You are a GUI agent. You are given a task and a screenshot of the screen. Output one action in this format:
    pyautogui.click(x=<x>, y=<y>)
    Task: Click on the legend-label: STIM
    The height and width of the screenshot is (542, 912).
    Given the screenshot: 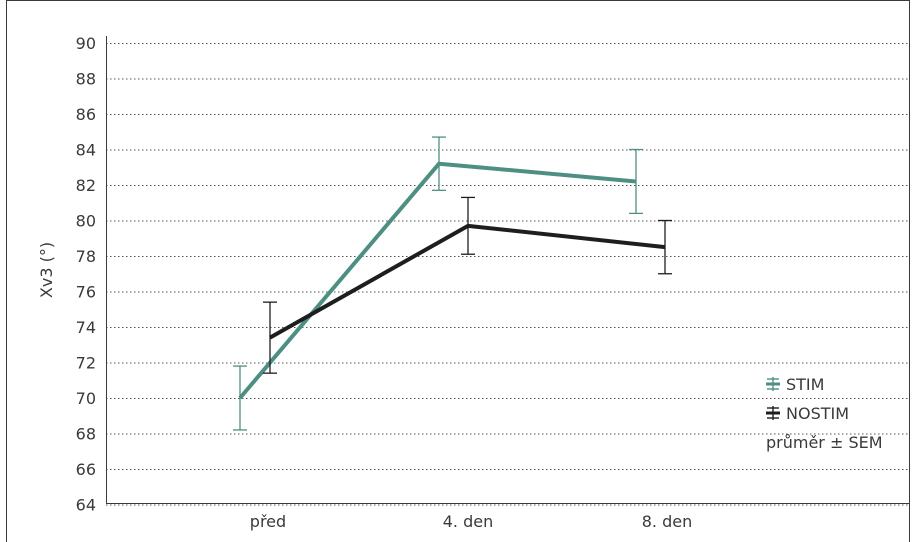 What is the action you would take?
    pyautogui.click(x=805, y=384)
    